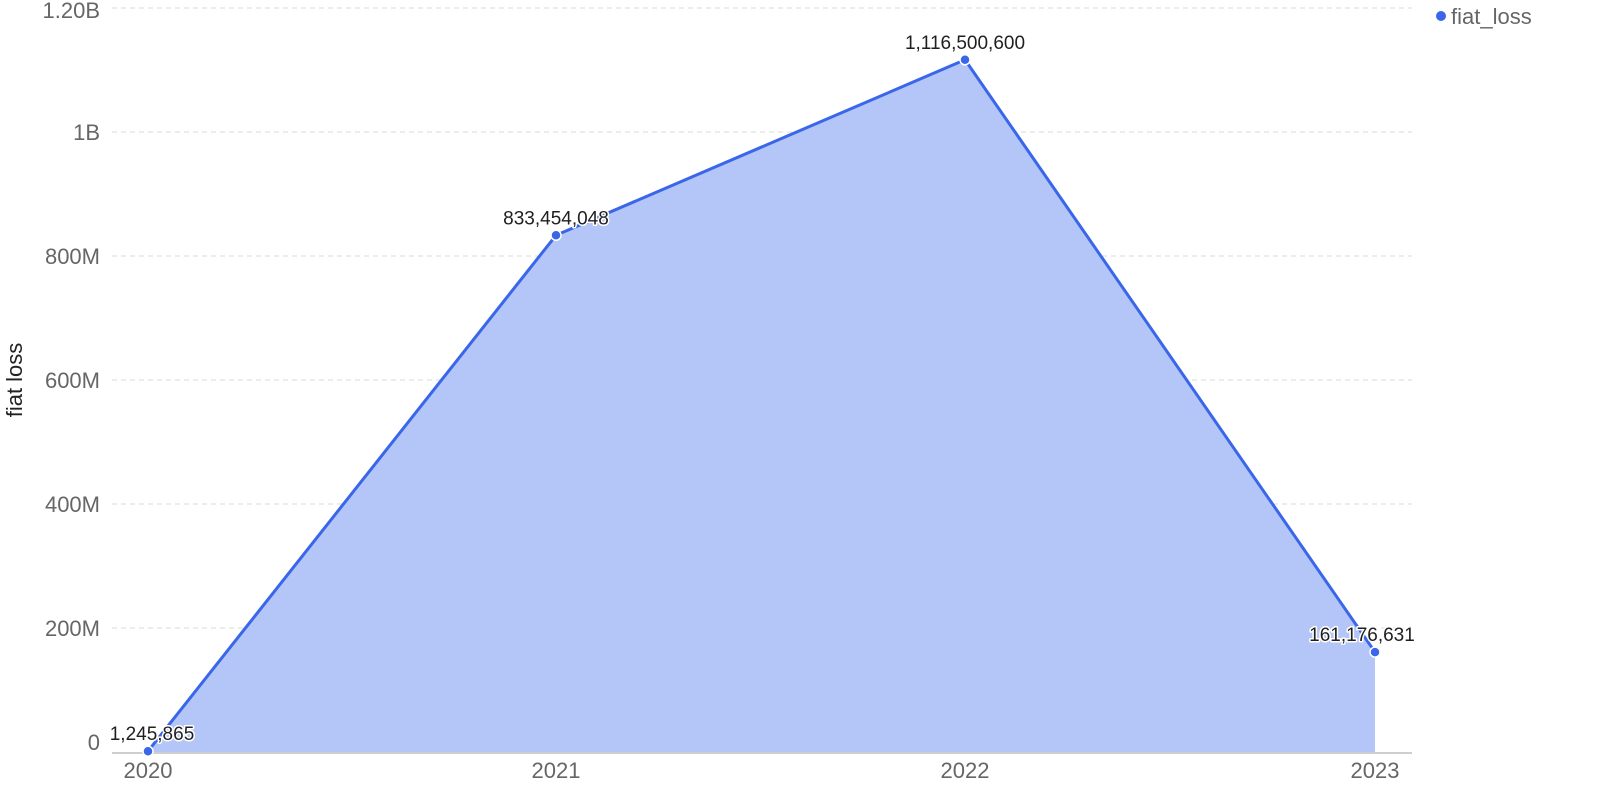  Describe the element at coordinates (72, 11) in the screenshot. I see `y-tick-label: 1.20B` at that location.